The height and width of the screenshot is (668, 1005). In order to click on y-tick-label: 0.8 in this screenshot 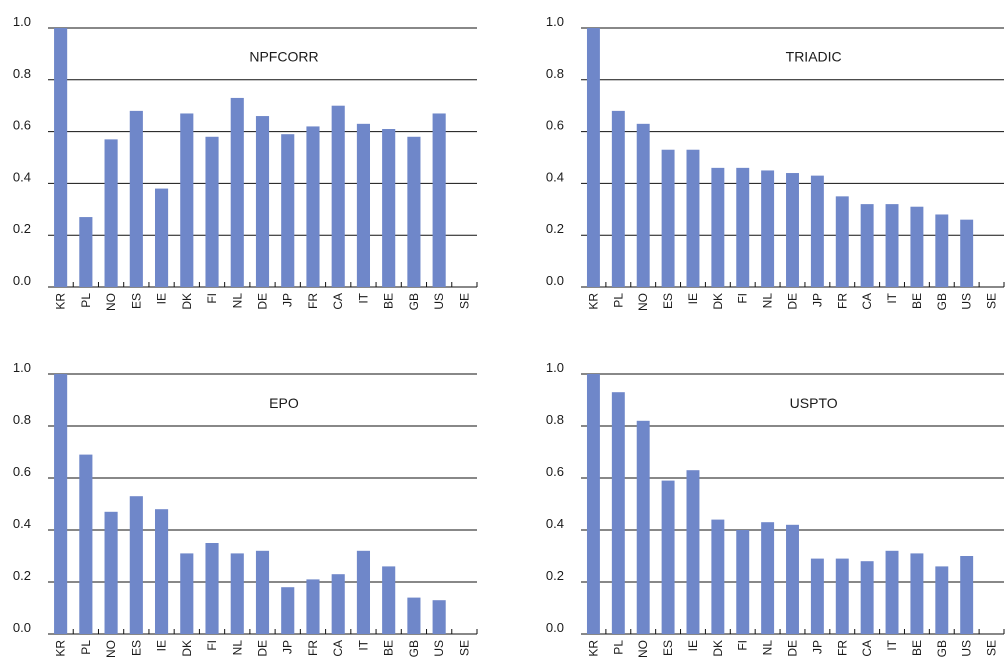, I will do `click(555, 73)`.